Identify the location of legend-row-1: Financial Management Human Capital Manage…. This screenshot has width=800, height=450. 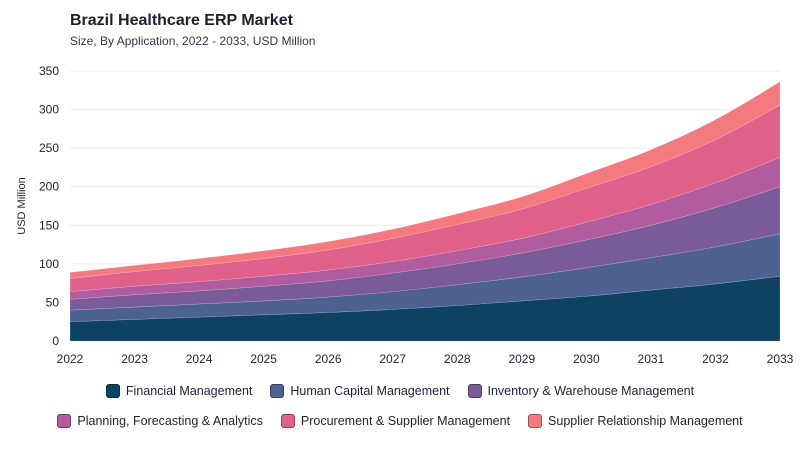
(400, 391).